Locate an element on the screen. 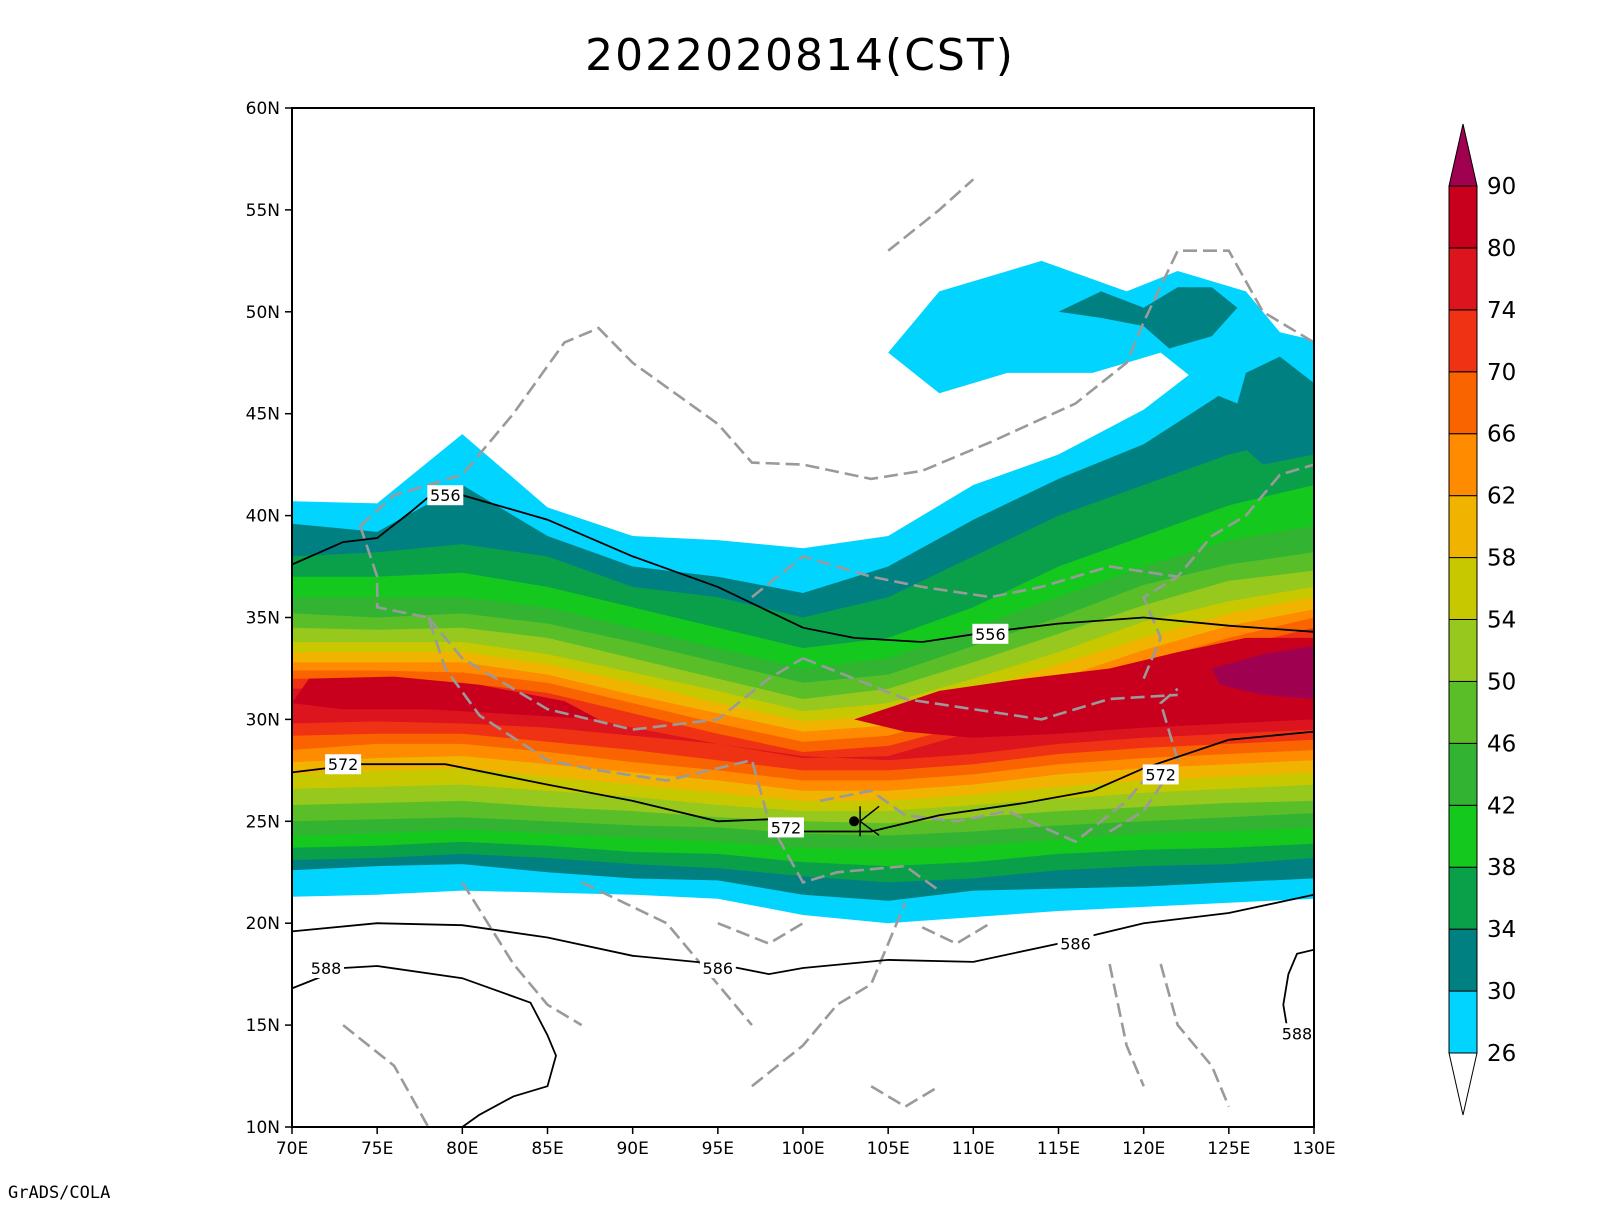 The image size is (1600, 1232). wind-barb-icon is located at coordinates (869, 821).